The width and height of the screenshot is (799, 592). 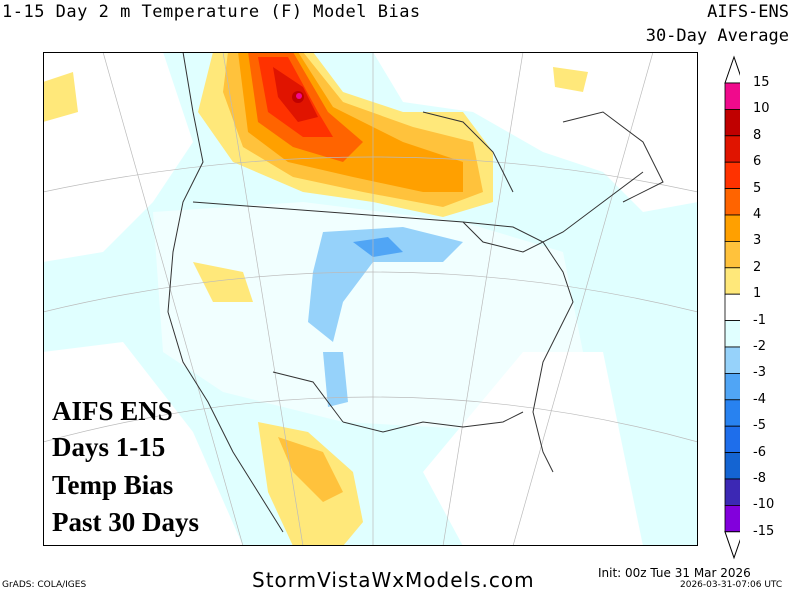 What do you see at coordinates (748, 12) in the screenshot?
I see `model-name: AIFS-ENS` at bounding box center [748, 12].